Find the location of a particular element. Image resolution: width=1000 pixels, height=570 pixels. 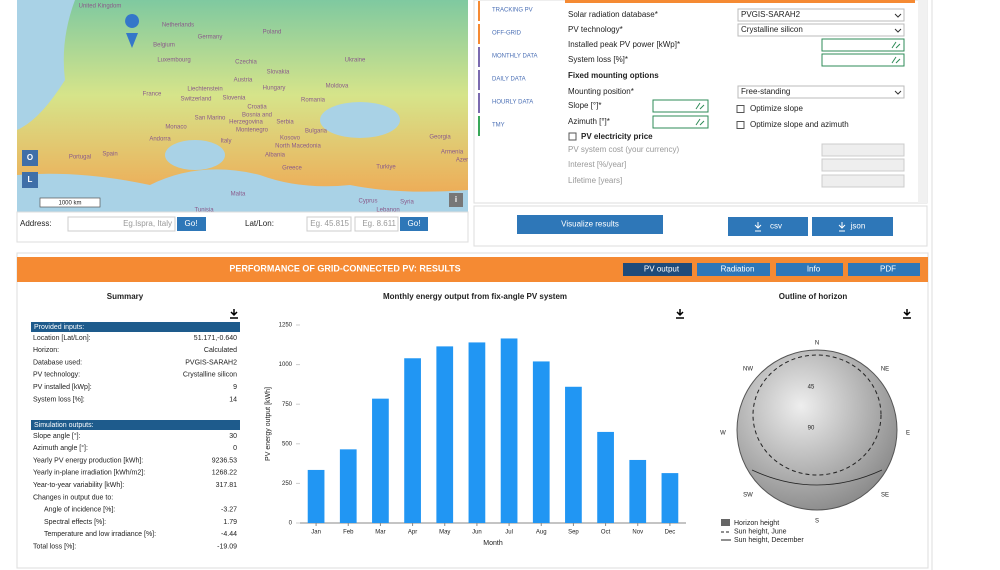

scrollbar is located at coordinates (922, 101).